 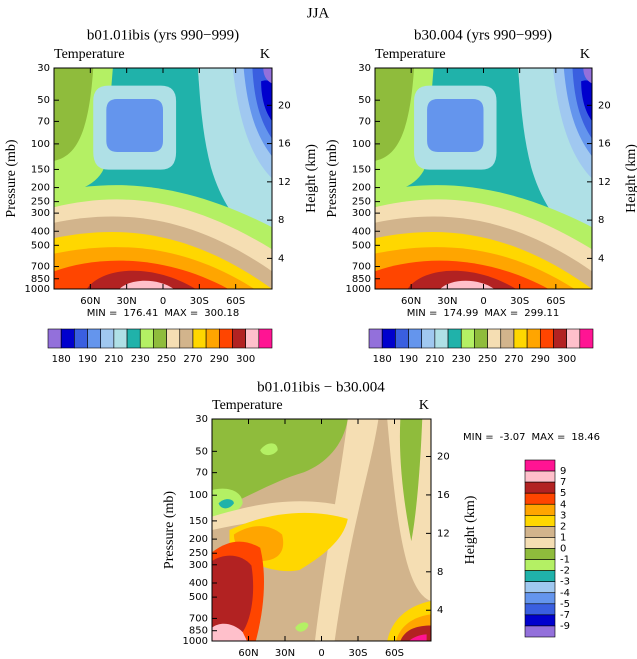 I want to click on y-tick-label: 30, so click(x=201, y=419).